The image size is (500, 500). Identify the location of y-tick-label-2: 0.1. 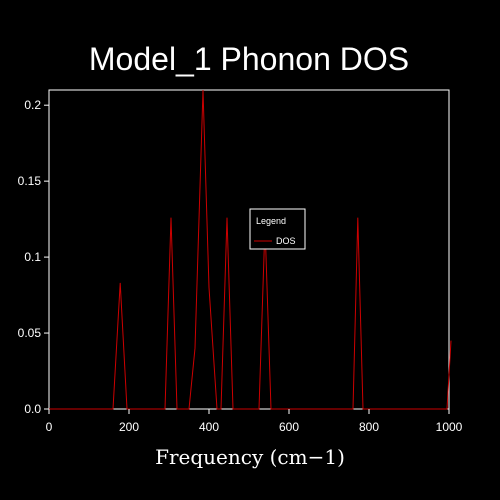
(32, 257).